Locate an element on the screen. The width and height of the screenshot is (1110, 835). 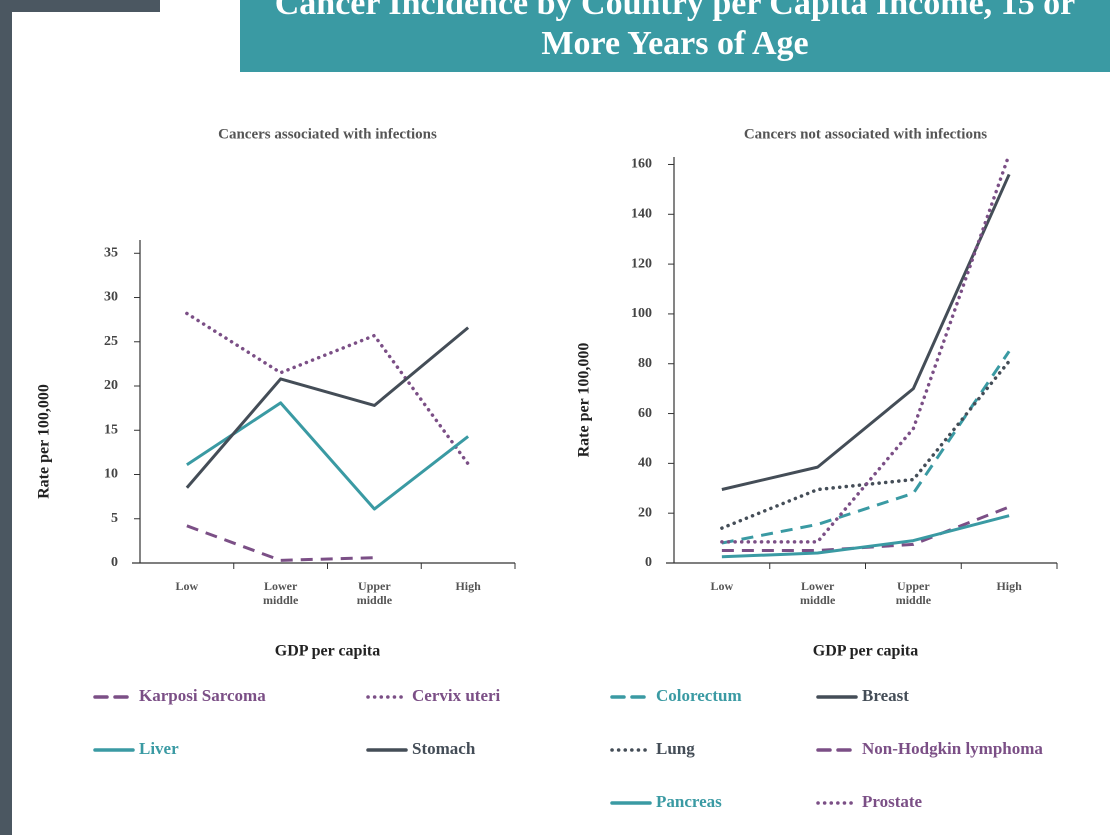
y-tick-label: 35 is located at coordinates (111, 252).